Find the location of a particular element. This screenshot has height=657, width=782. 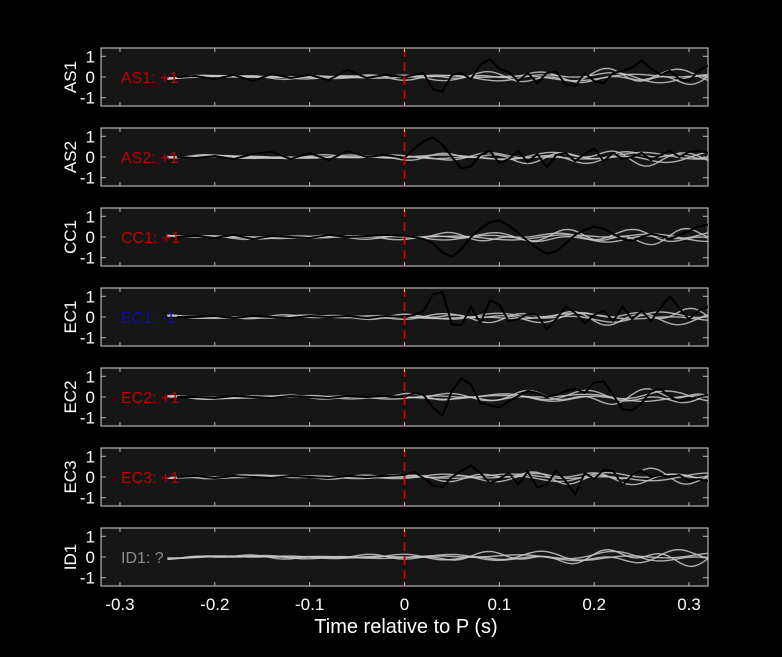

station-trace-ec1 is located at coordinates (442, 311).